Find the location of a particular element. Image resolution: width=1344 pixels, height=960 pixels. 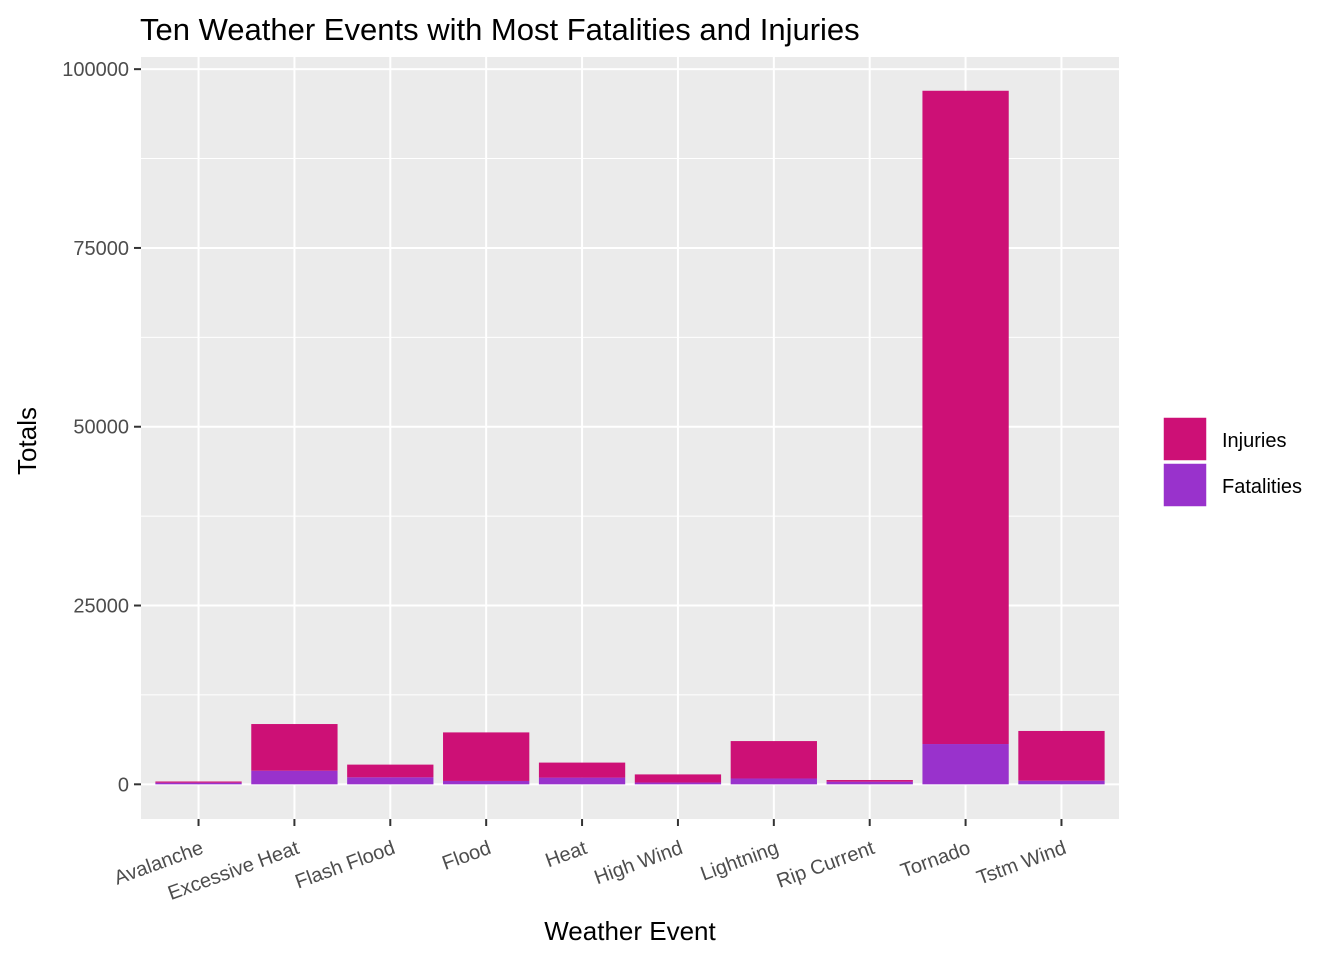

y-tick-label: 50000 is located at coordinates (101, 428).